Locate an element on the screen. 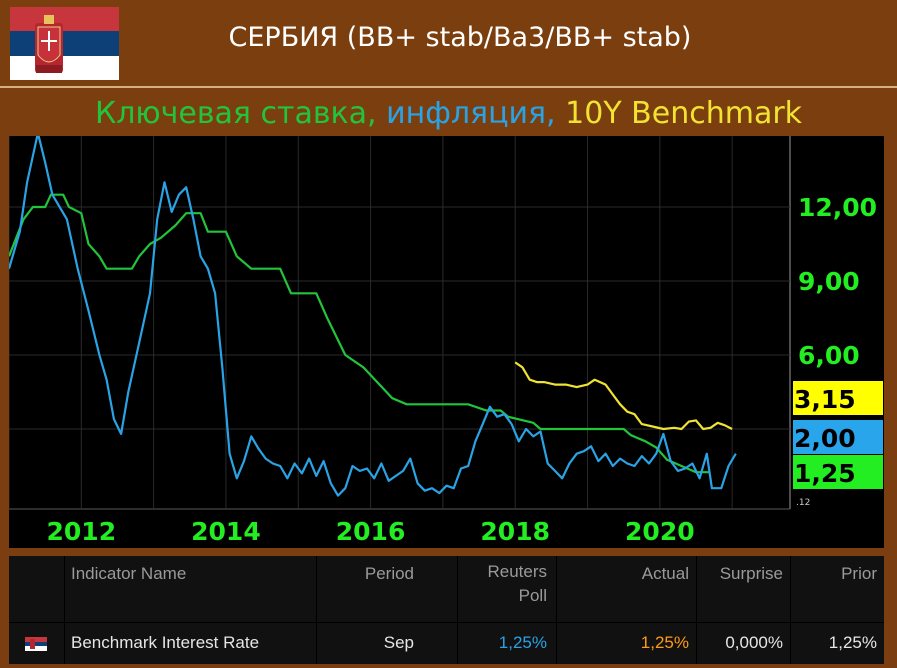  coat-of-arms-icon is located at coordinates (49, 44).